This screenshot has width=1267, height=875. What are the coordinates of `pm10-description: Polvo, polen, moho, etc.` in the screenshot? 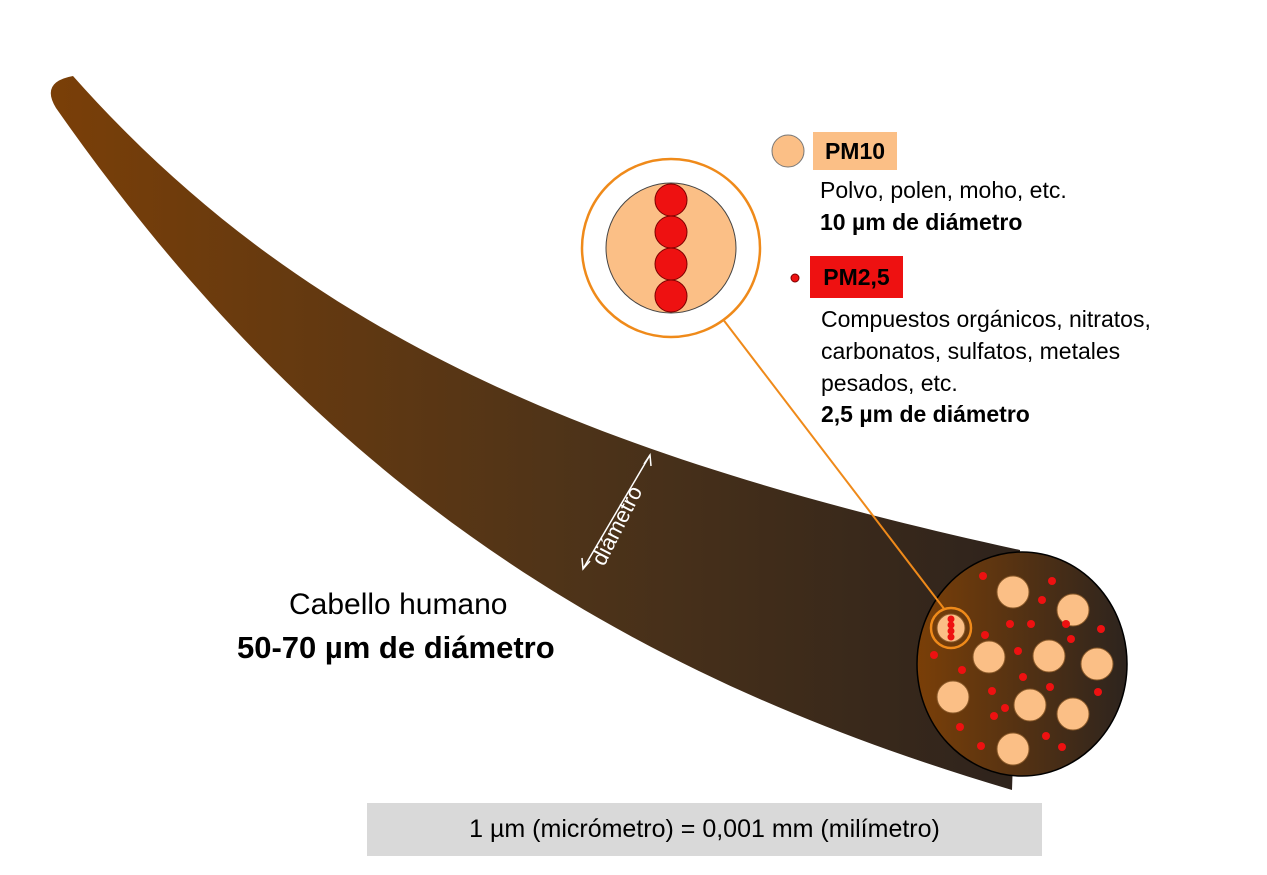 It's located at (943, 190).